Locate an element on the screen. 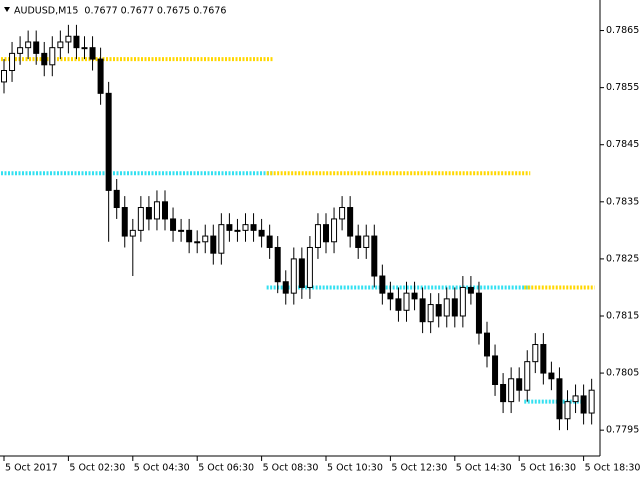 Image resolution: width=640 pixels, height=480 pixels. chart-title: AUDUSD,M15 0.7677 0.7677 0.7675 0.7676 is located at coordinates (120, 11).